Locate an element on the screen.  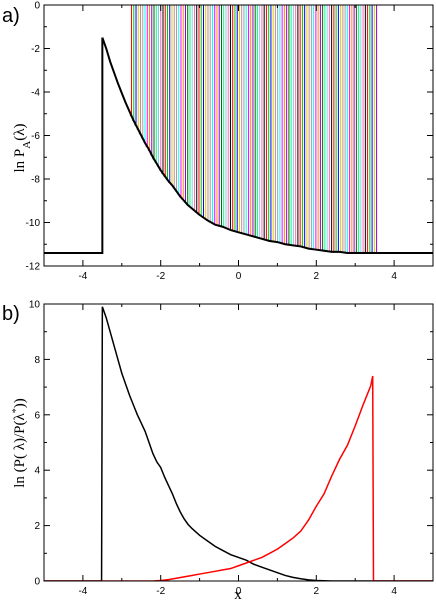
panel-b-y-tick-label: 10 is located at coordinates (35, 305).